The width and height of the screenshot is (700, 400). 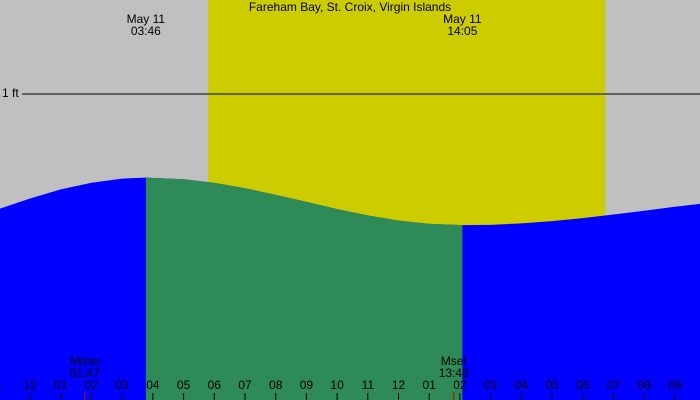 What do you see at coordinates (454, 361) in the screenshot?
I see `moon-label: Mset` at bounding box center [454, 361].